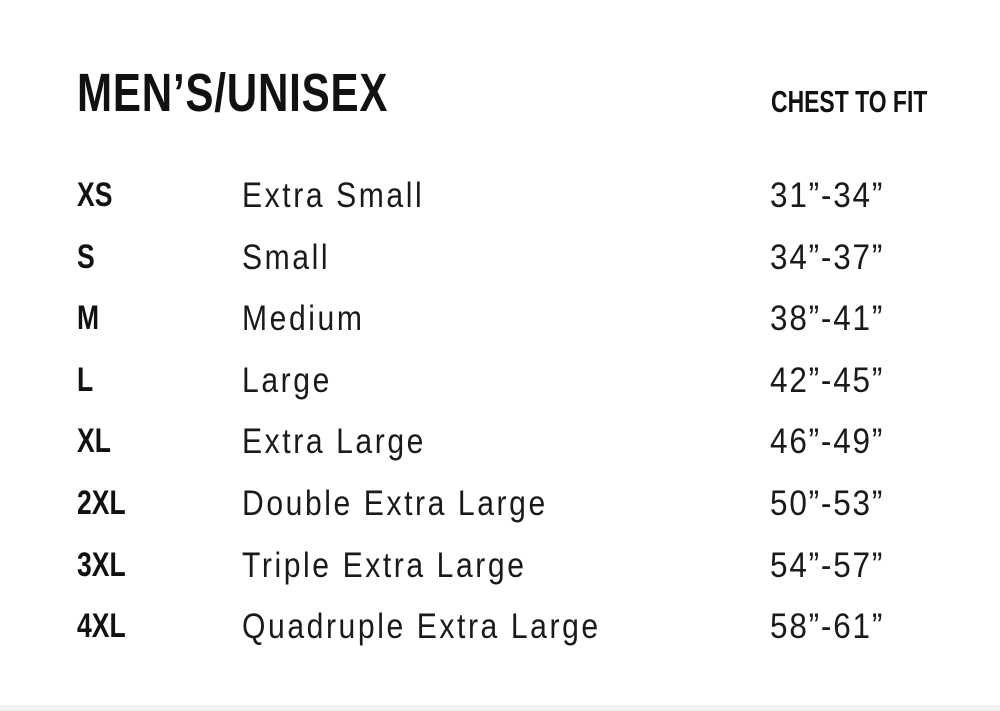 This screenshot has width=1000, height=711. I want to click on bottom-border, so click(500, 708).